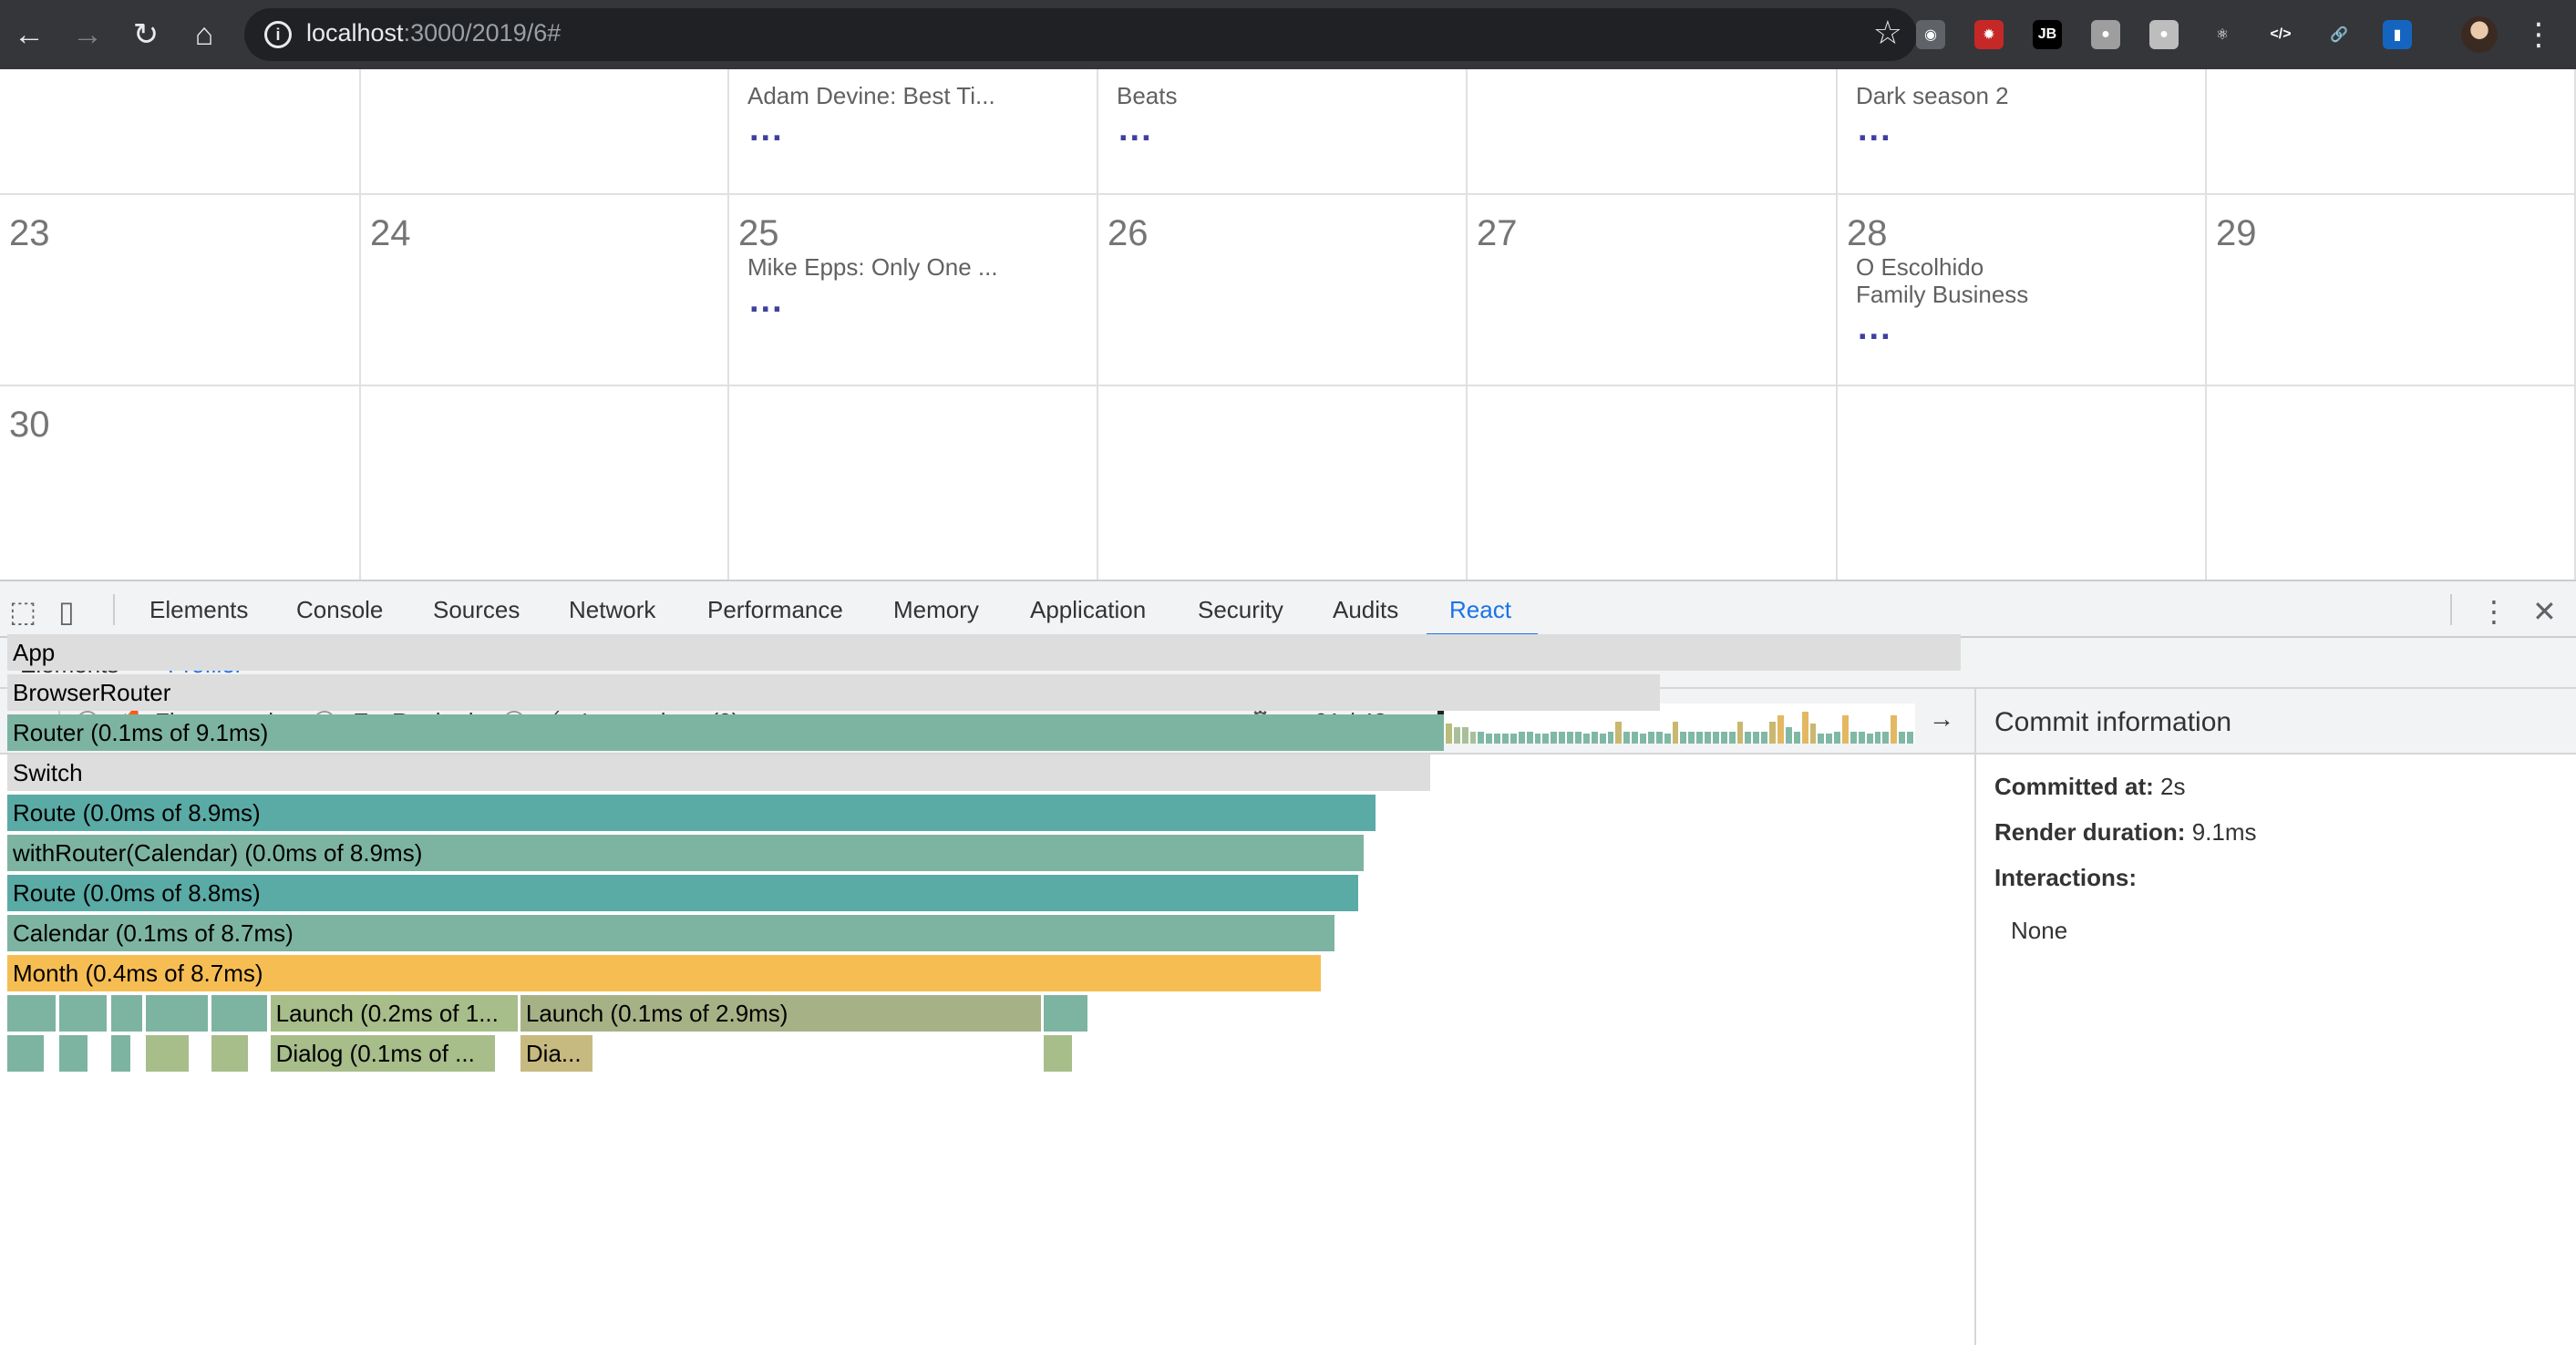  What do you see at coordinates (2105, 34) in the screenshot?
I see `circle-extension-icon: ●` at bounding box center [2105, 34].